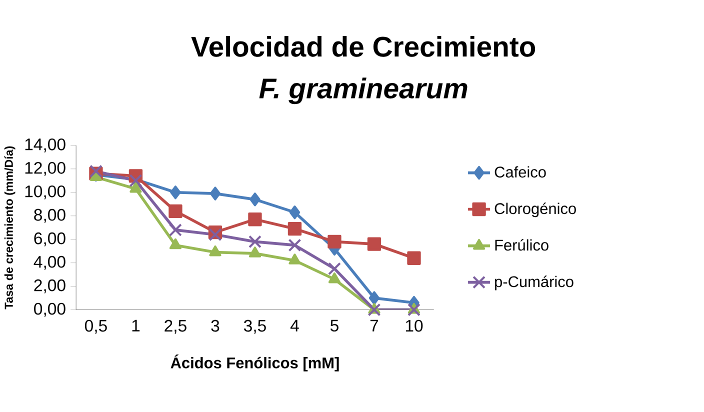 The image size is (704, 412). I want to click on chart-subtitle: F. graminearum, so click(363, 91).